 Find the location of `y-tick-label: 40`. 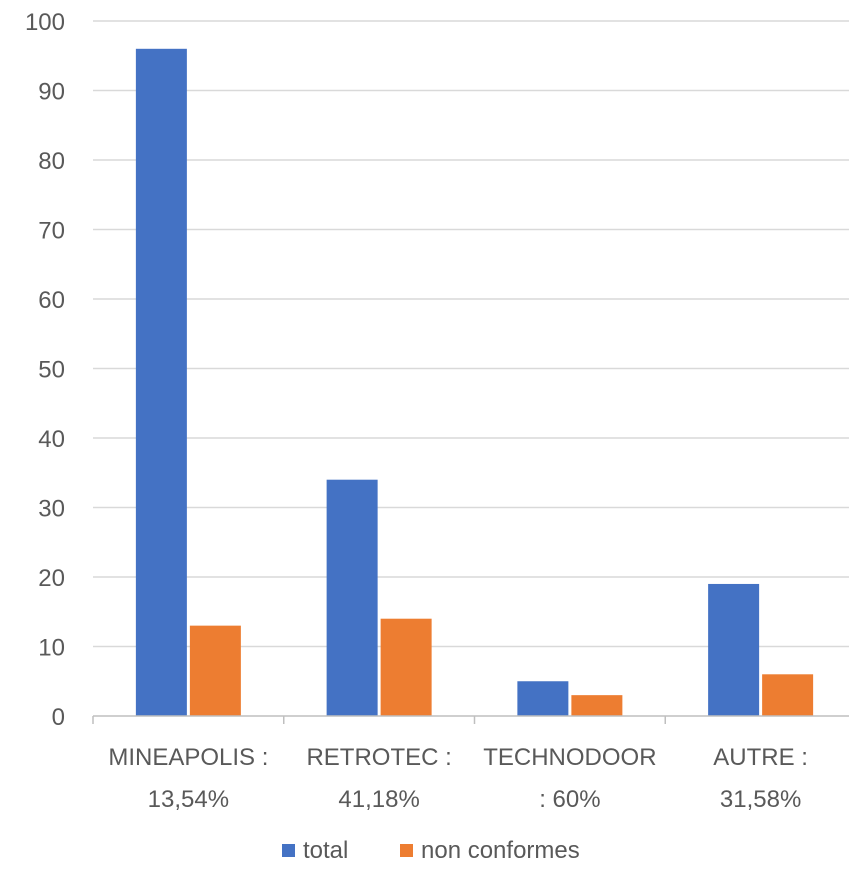

y-tick-label: 40 is located at coordinates (51, 439).